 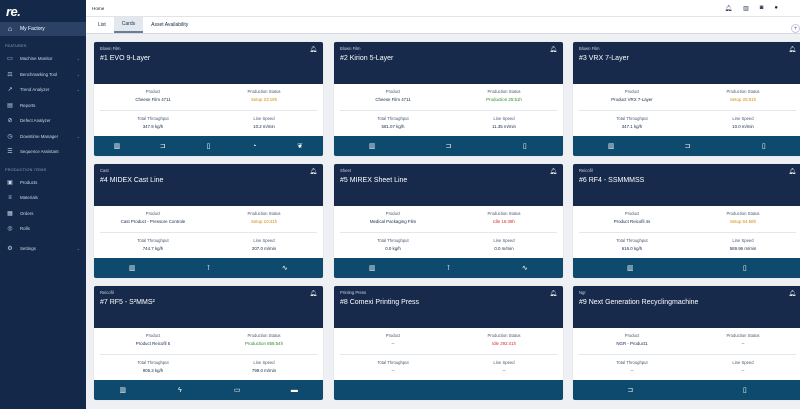 I want to click on user-icon: ●, so click(x=776, y=8).